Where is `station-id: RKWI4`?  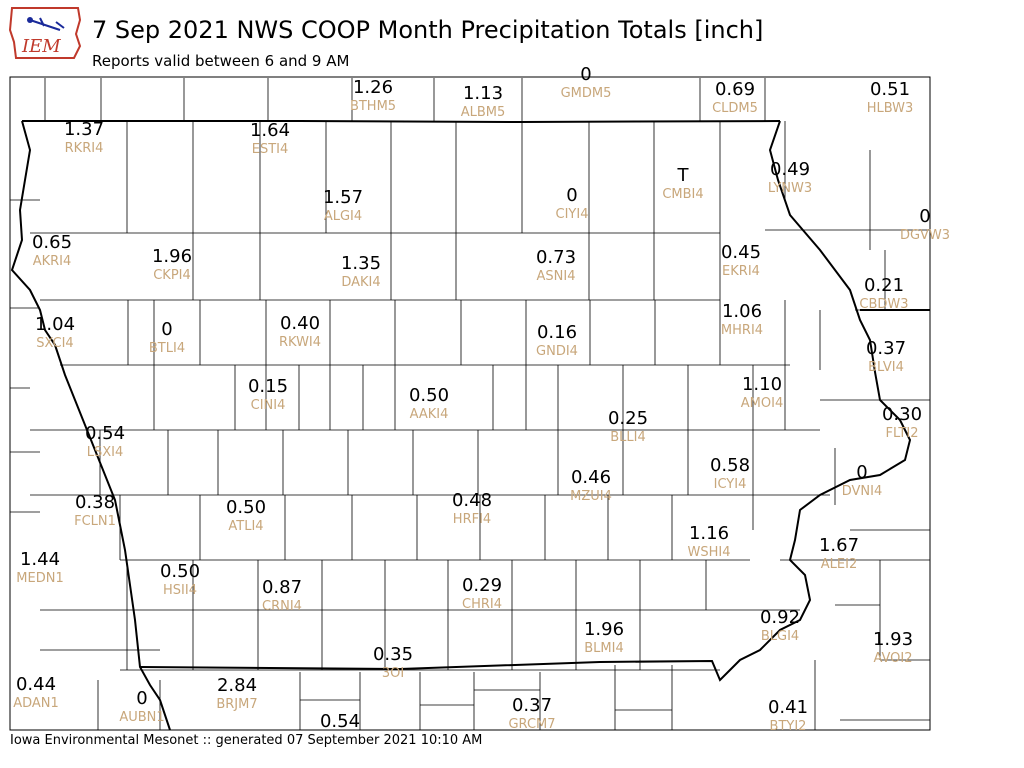 station-id: RKWI4 is located at coordinates (300, 342).